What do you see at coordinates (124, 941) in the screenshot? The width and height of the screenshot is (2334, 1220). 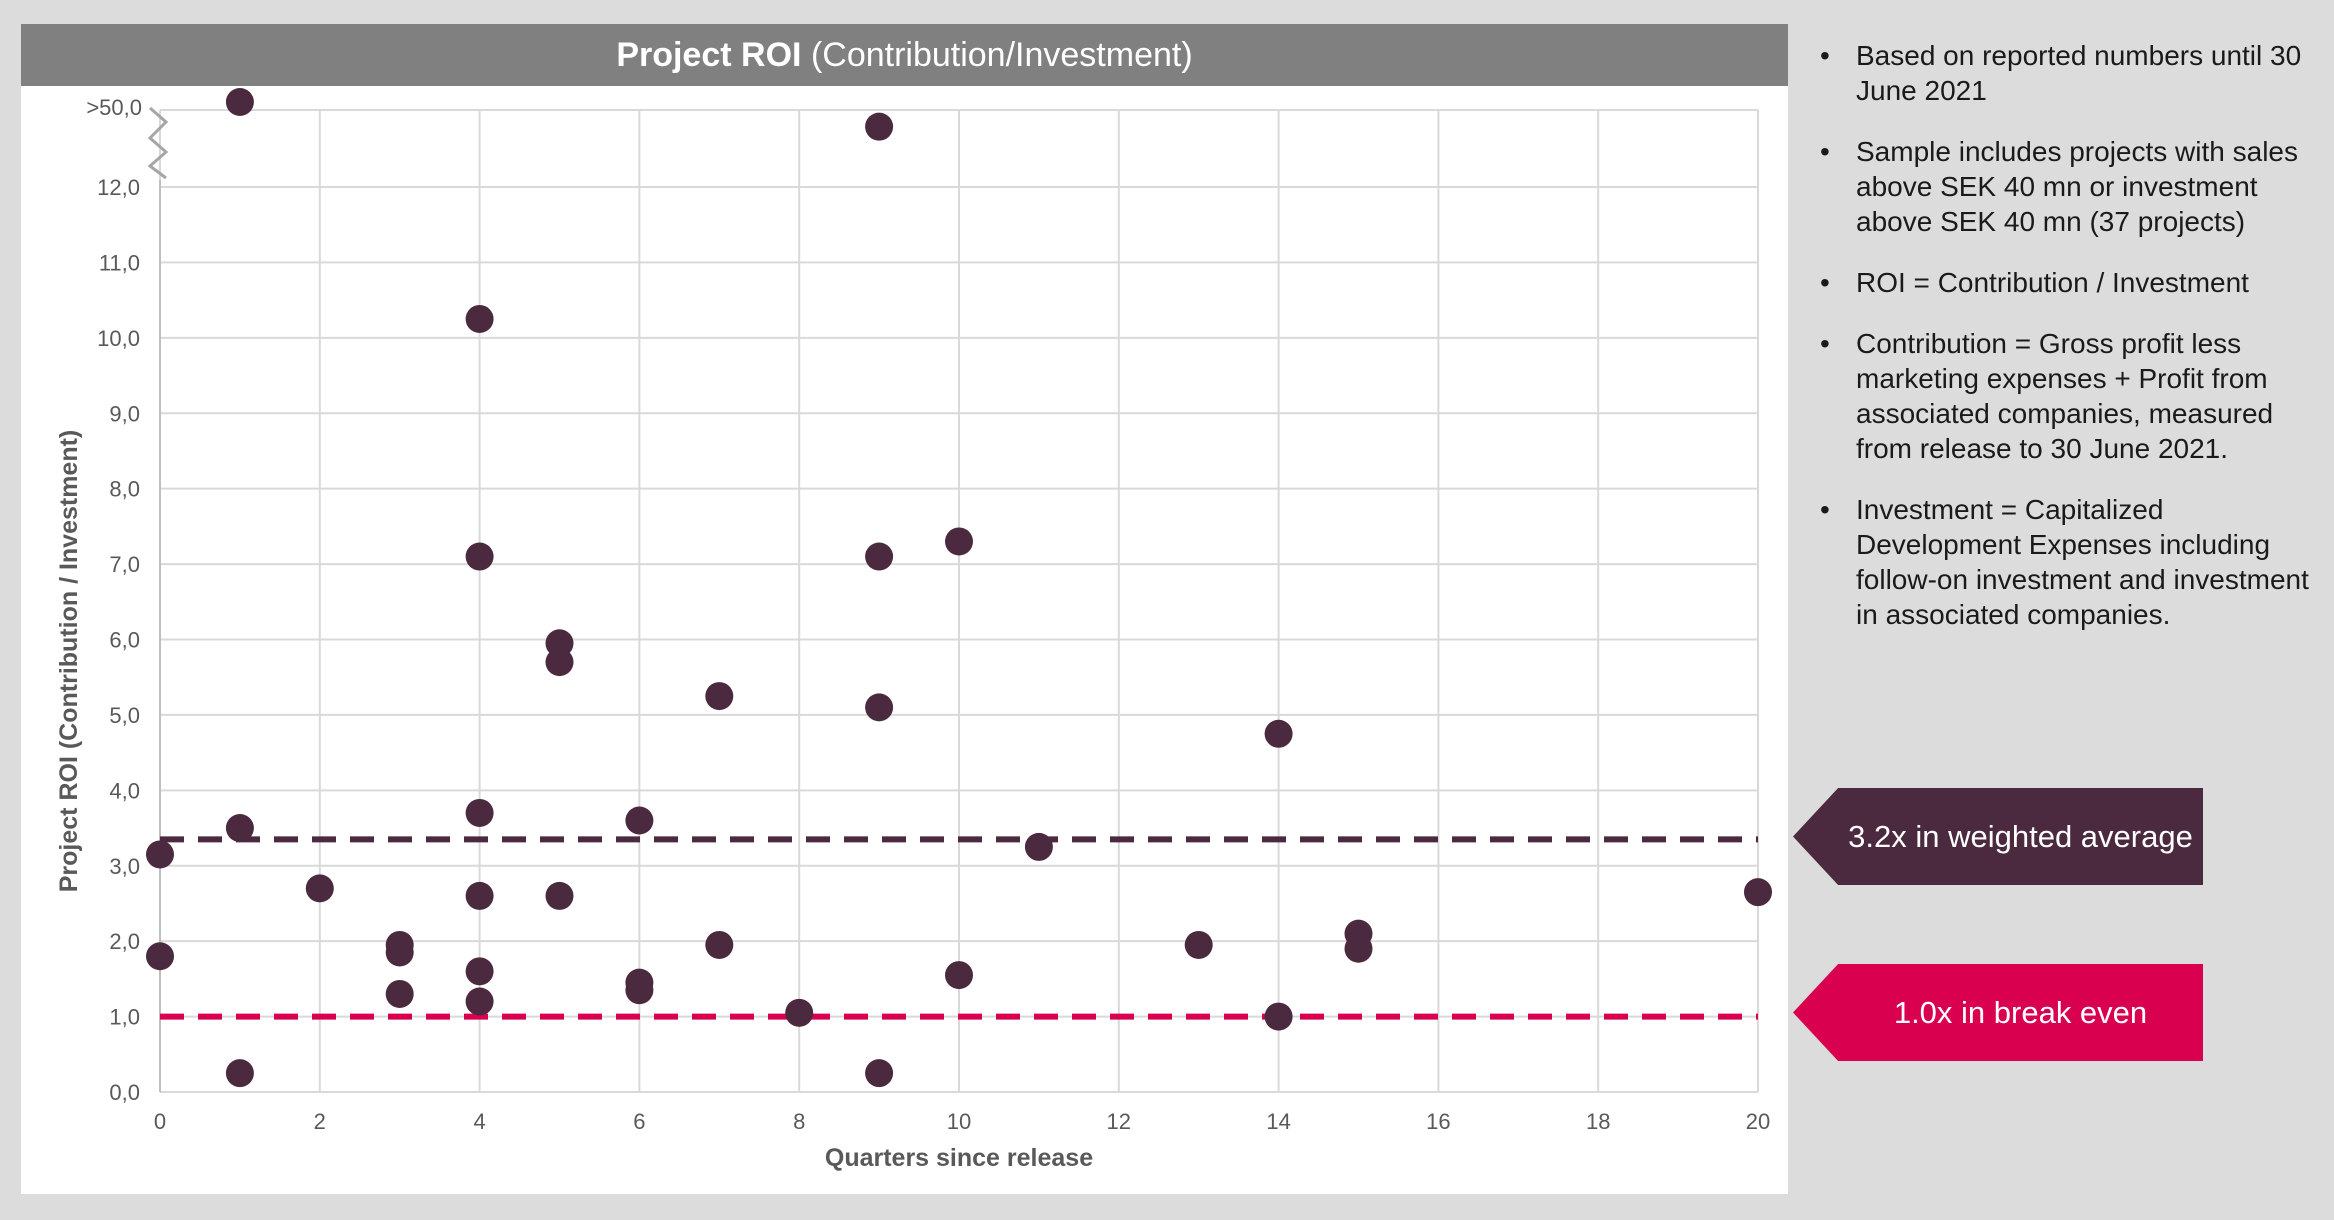 I see `y-tick-label: 2,0` at bounding box center [124, 941].